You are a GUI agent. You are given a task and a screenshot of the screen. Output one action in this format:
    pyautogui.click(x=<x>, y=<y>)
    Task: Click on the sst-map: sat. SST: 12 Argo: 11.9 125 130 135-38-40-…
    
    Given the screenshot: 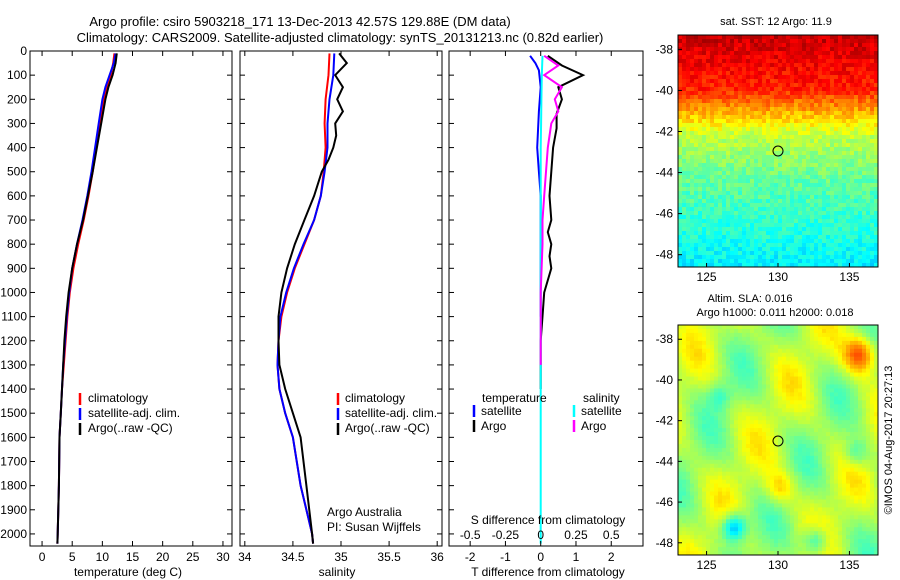 What is the action you would take?
    pyautogui.click(x=767, y=150)
    